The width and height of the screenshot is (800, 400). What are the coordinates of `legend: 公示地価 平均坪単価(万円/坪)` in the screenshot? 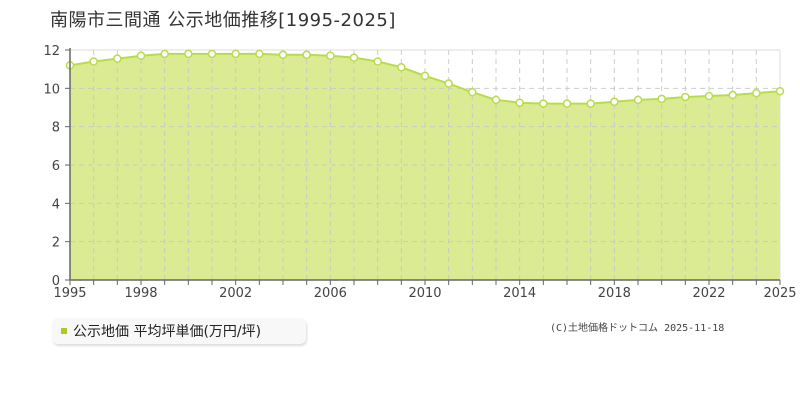 It's located at (179, 331).